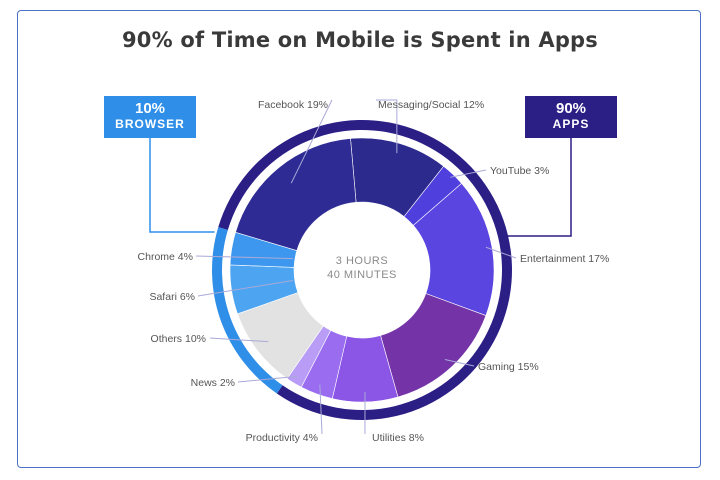 The height and width of the screenshot is (480, 720). What do you see at coordinates (360, 40) in the screenshot?
I see `chart-title: 90% of Time on Mobile is Spent in Apps` at bounding box center [360, 40].